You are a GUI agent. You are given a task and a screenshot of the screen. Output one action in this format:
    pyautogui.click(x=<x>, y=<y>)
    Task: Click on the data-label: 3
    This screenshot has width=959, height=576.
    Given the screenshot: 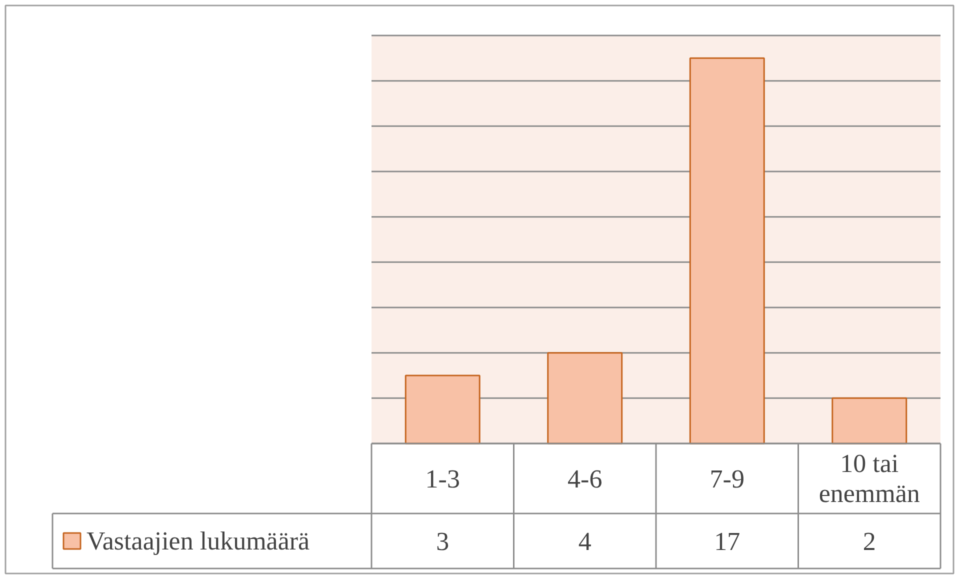 What is the action you would take?
    pyautogui.click(x=443, y=541)
    